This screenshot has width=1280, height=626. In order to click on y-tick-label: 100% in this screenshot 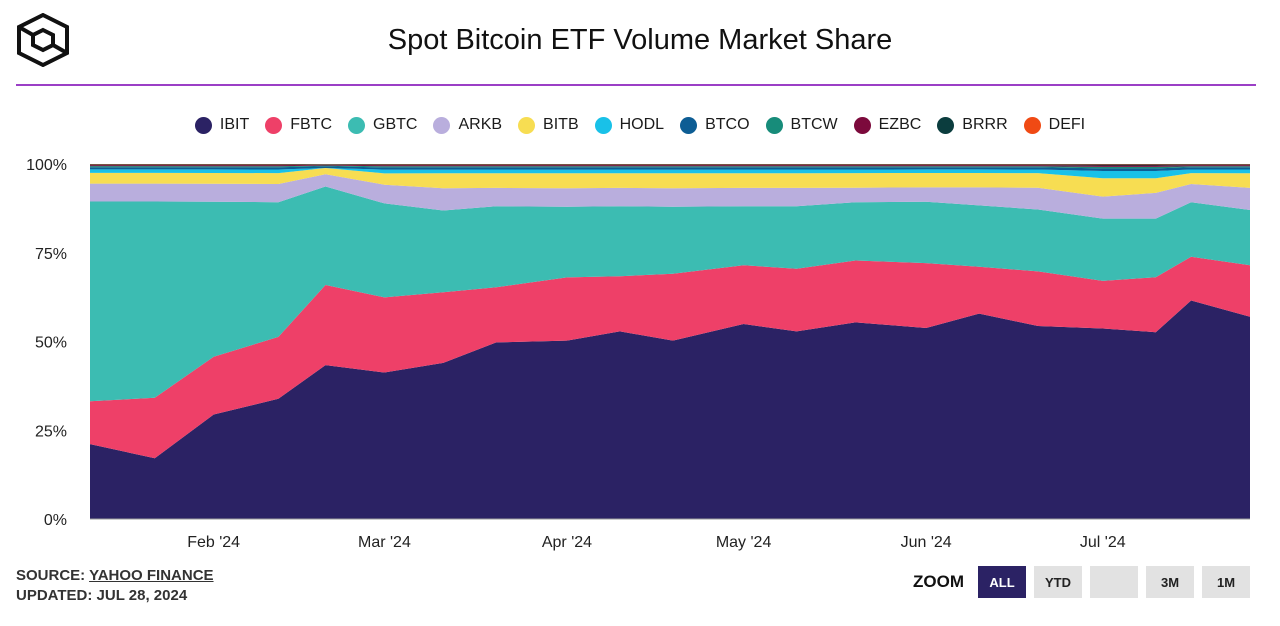, I will do `click(46, 165)`.